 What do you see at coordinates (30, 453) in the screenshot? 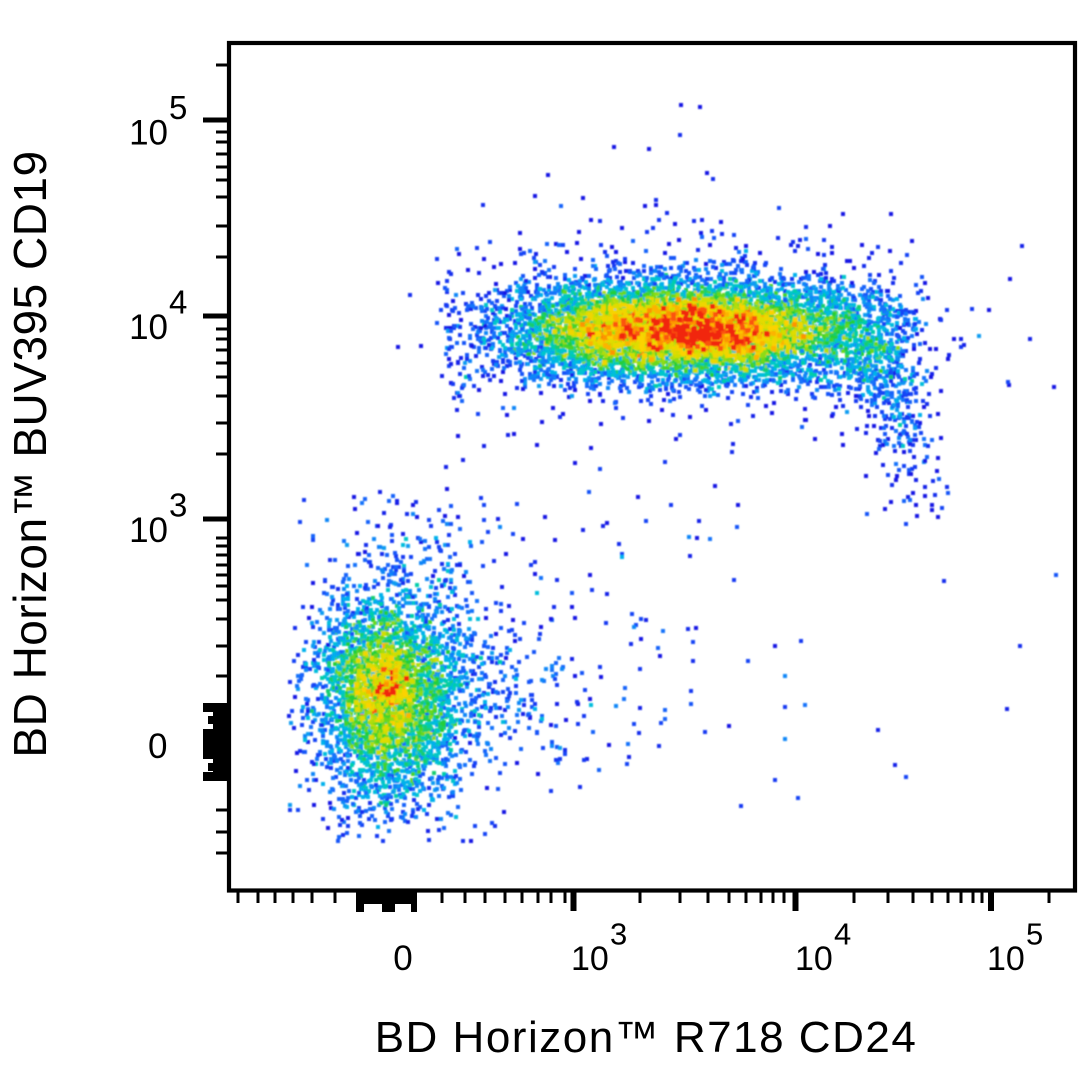
I see `svg-text: BD Horizon™ BUV395 CD19` at bounding box center [30, 453].